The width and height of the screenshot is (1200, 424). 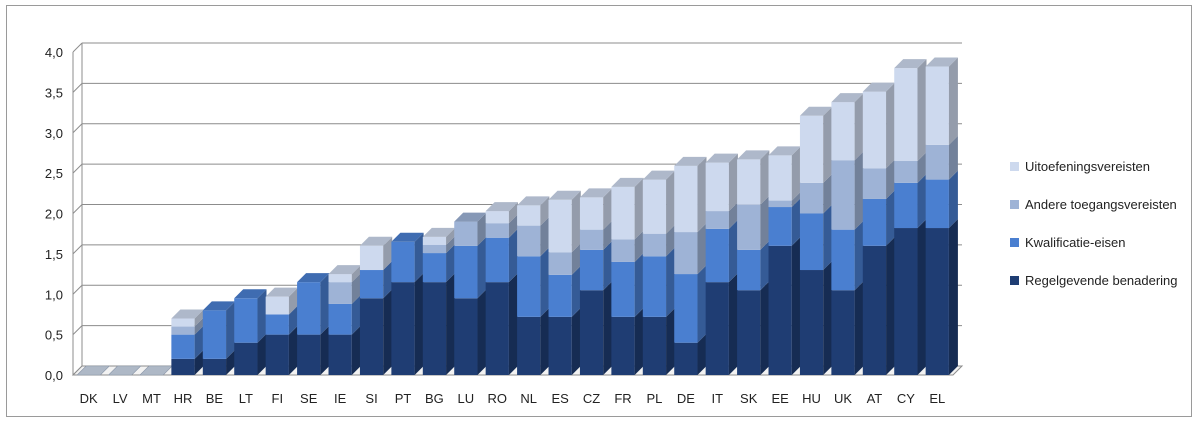 I want to click on bar-si-1-side, so click(x=388, y=332).